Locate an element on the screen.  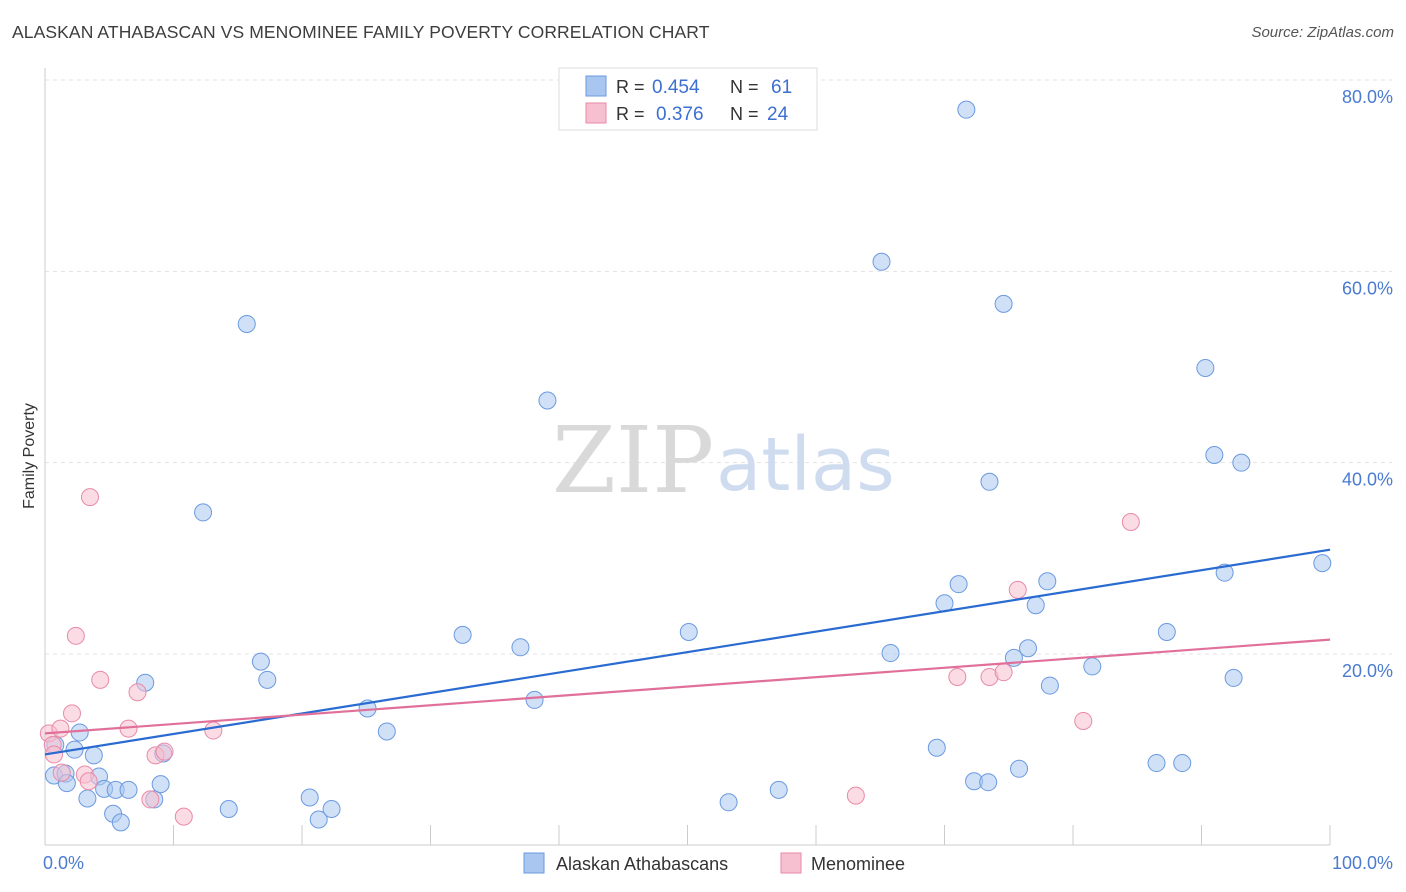
series-legend-label-menominee: Menominee is located at coordinates (858, 864).